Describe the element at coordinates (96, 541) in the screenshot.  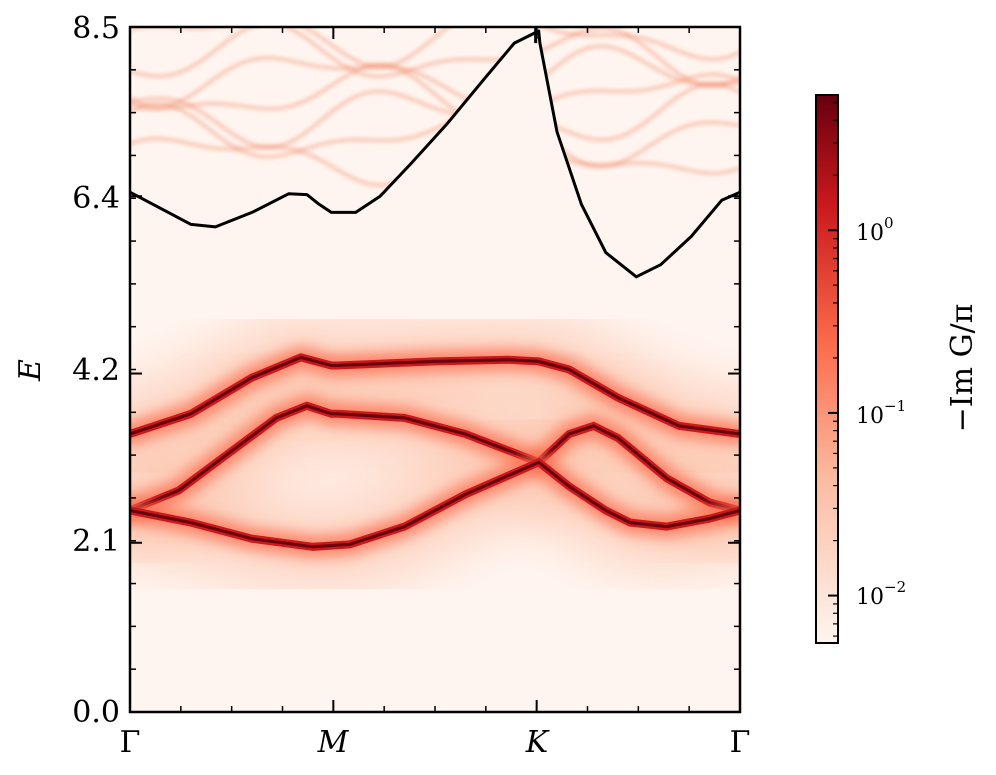
I see `y-tick-label: 2.1` at that location.